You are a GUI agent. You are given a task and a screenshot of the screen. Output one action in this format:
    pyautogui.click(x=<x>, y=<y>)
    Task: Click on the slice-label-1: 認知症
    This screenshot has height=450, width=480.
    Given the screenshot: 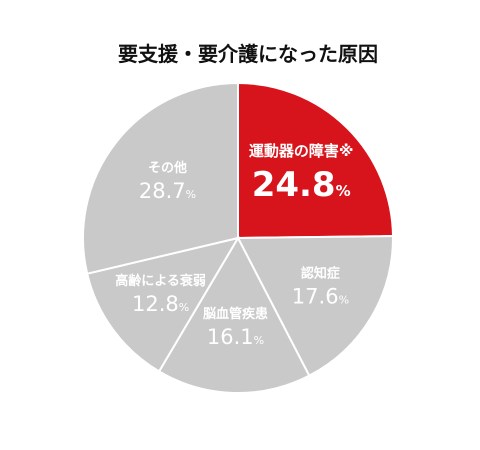 What is the action you would take?
    pyautogui.click(x=320, y=273)
    